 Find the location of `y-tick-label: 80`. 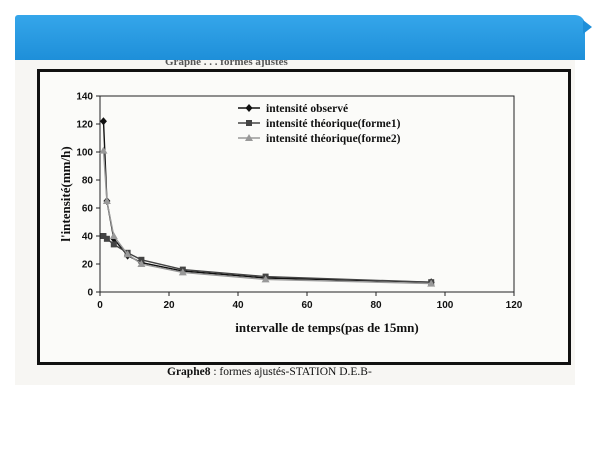

y-tick-label: 80 is located at coordinates (88, 181).